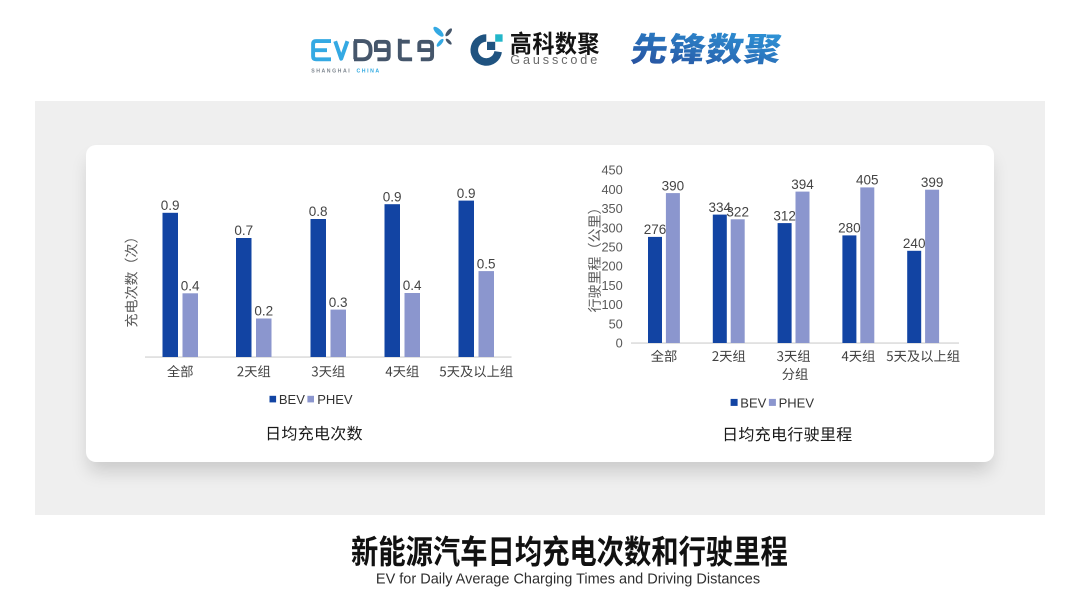 This screenshot has height=608, width=1080. What do you see at coordinates (611, 189) in the screenshot?
I see `svg-text: 400` at bounding box center [611, 189].